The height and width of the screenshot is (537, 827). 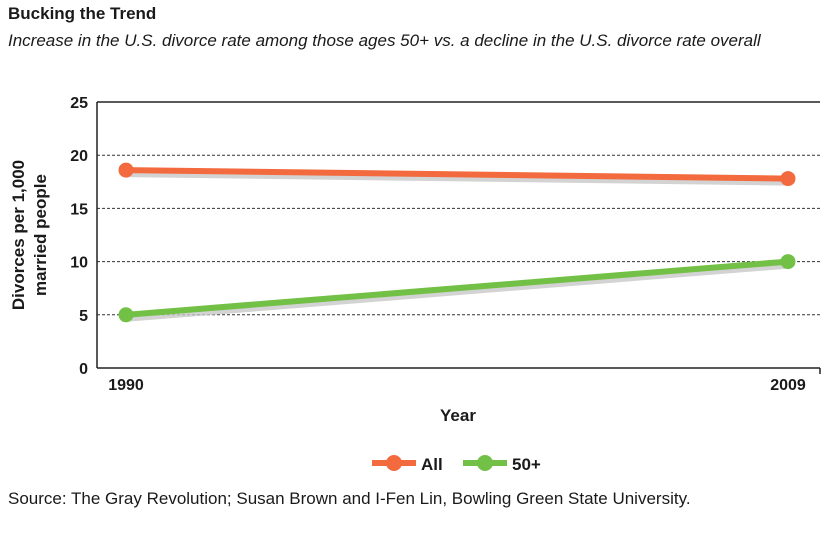 I want to click on chart-title: Bucking the Trend, so click(x=82, y=13).